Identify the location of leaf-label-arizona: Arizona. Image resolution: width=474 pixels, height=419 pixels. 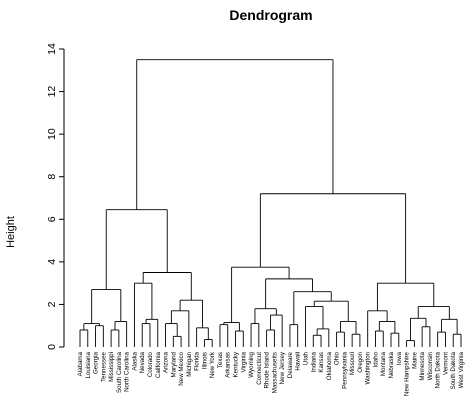
(166, 362).